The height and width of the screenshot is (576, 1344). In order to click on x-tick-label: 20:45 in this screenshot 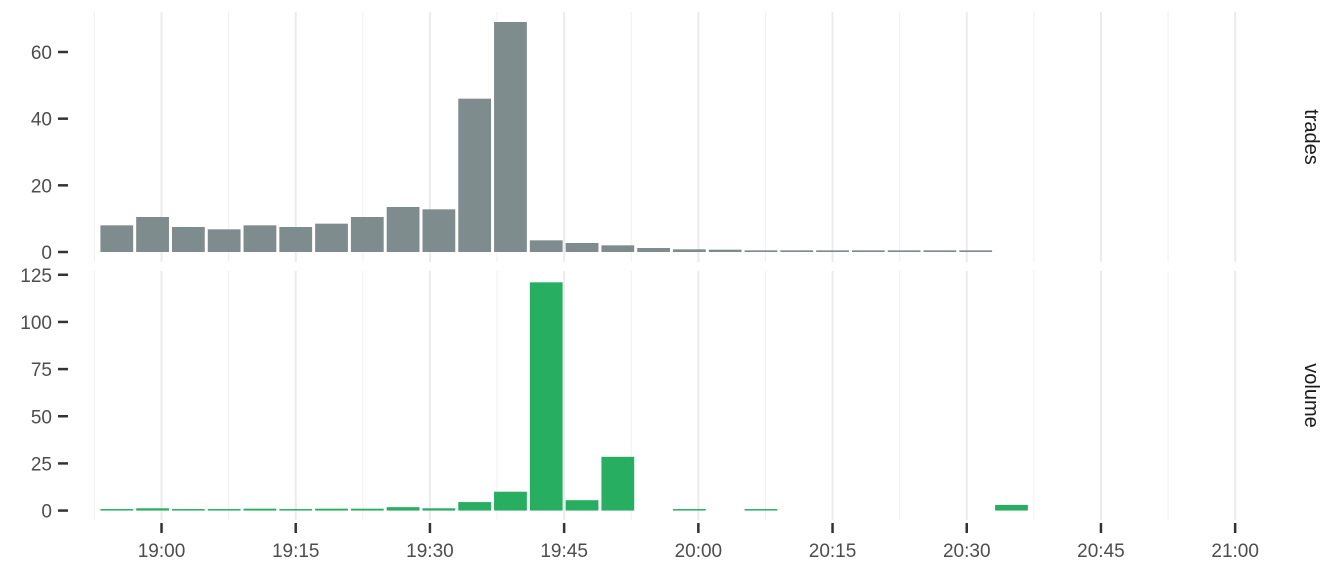, I will do `click(1101, 551)`.